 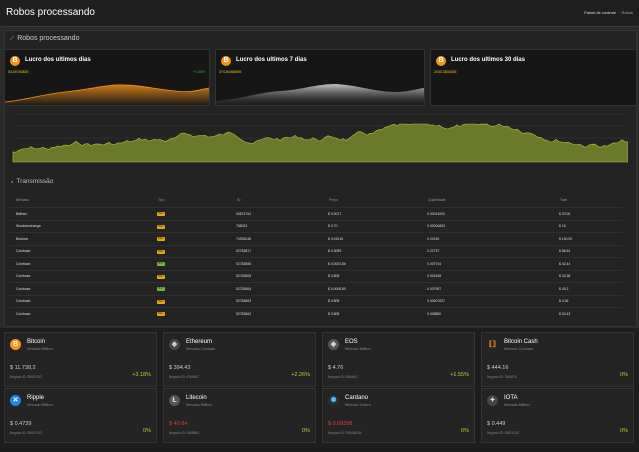 What do you see at coordinates (300, 375) in the screenshot?
I see `coin-change-pct: +2.26%` at bounding box center [300, 375].